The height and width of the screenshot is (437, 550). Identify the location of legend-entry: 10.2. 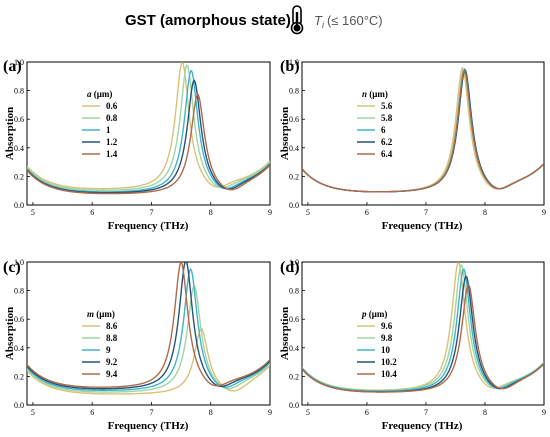
(389, 362).